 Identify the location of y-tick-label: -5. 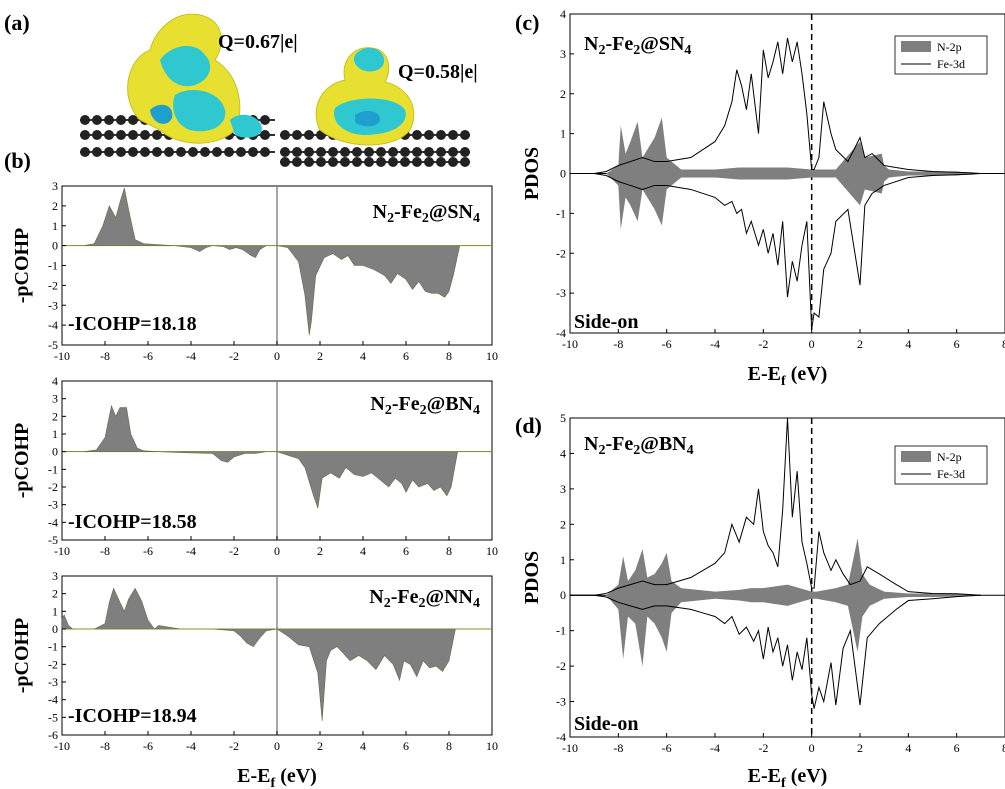
(53, 540).